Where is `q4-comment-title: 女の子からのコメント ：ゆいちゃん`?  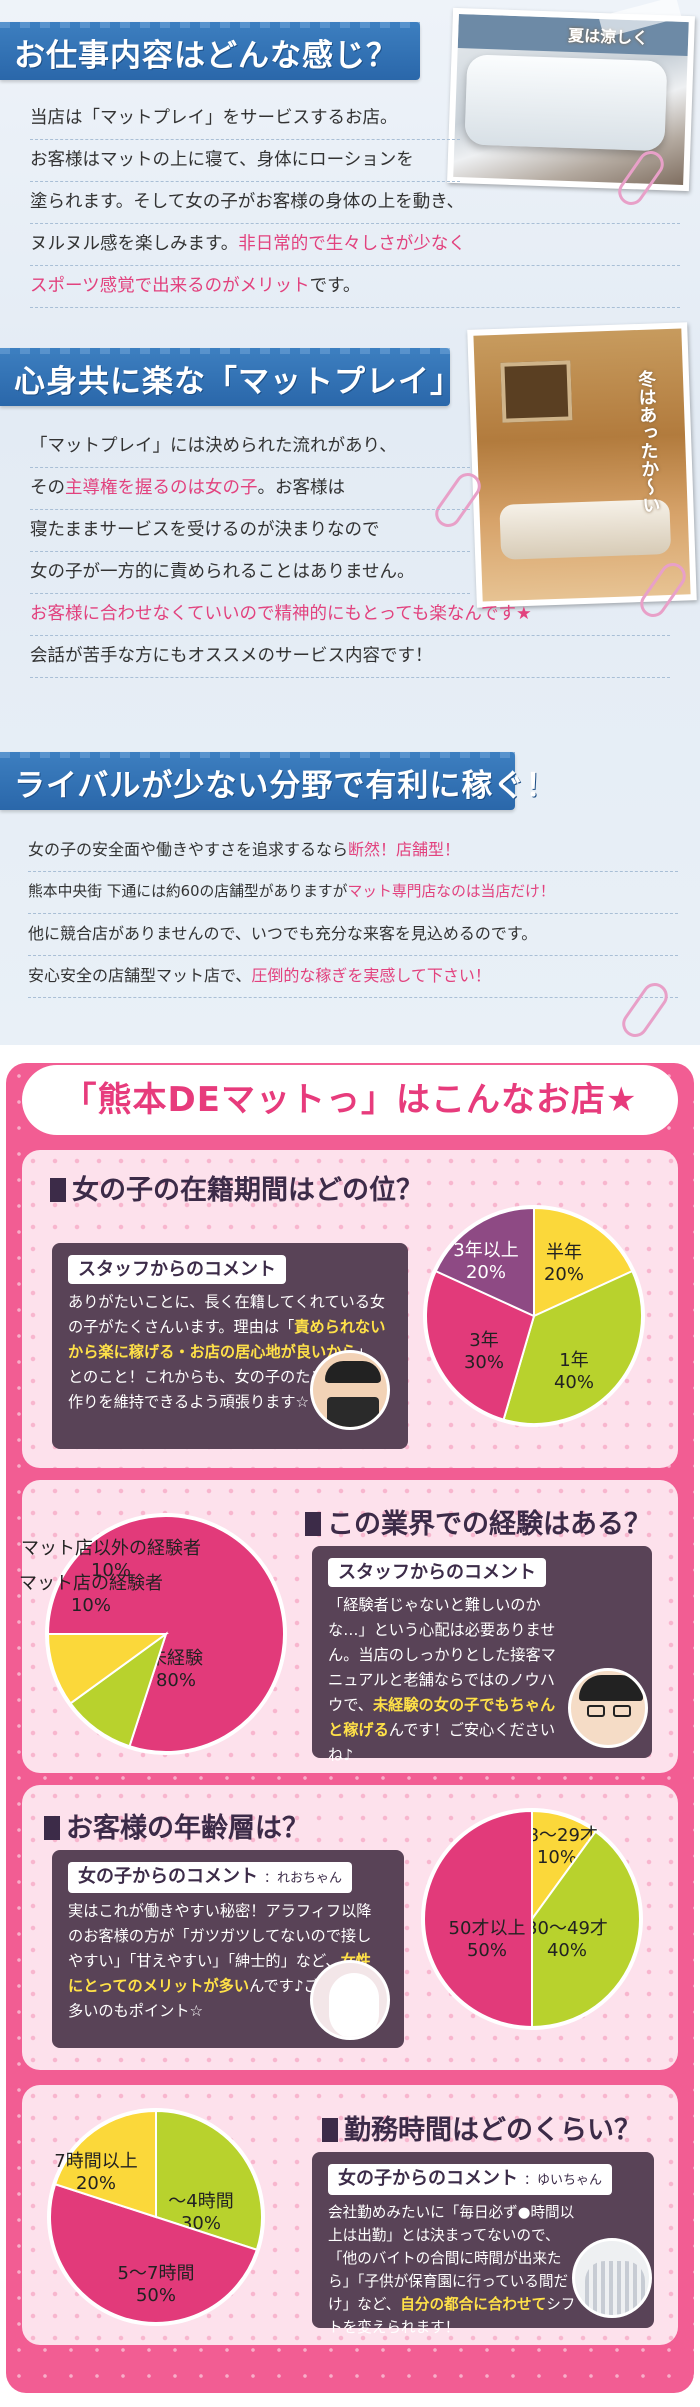
q4-comment-title: 女の子からのコメント ：ゆいちゃん is located at coordinates (470, 2179).